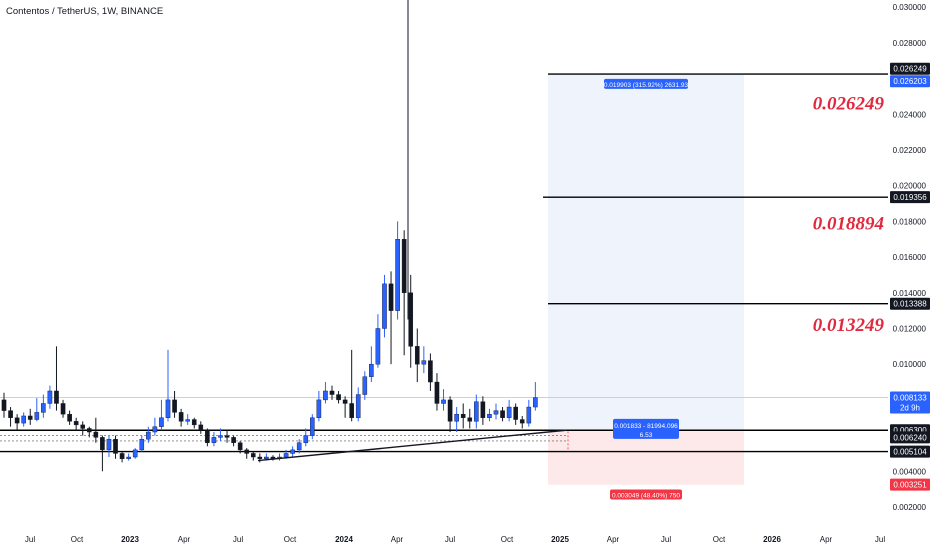  Describe the element at coordinates (910, 328) in the screenshot. I see `y-tick-label: 0.012000` at that location.